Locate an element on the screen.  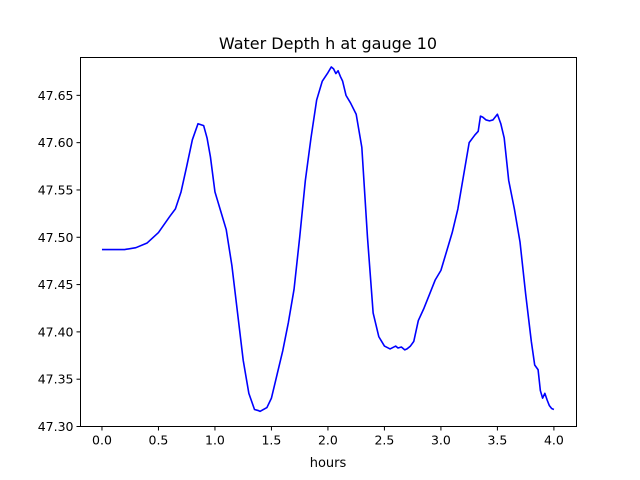
y-tick-label: 47.45 is located at coordinates (56, 284).